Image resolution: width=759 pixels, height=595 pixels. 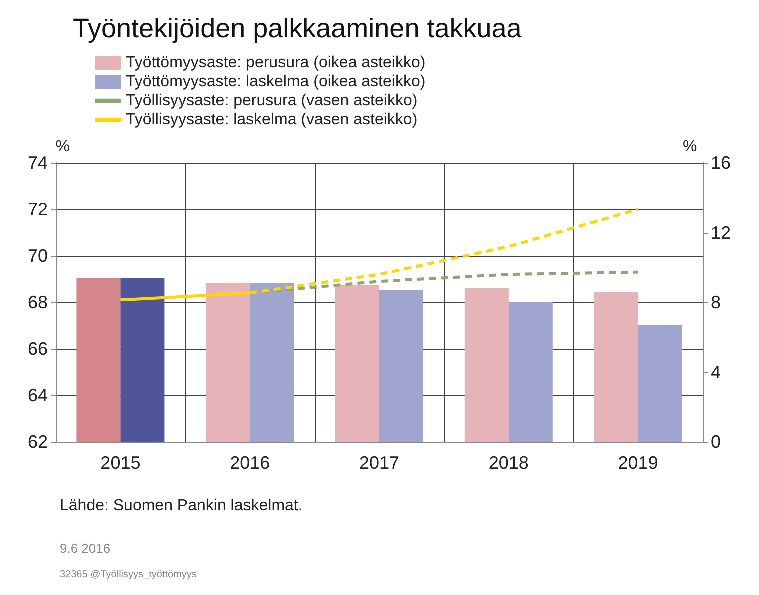 What do you see at coordinates (38, 349) in the screenshot?
I see `y-tick-label: 66` at bounding box center [38, 349].